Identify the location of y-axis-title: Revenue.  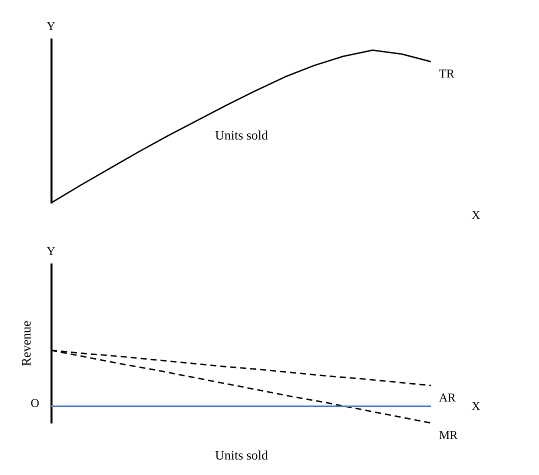
(26, 343).